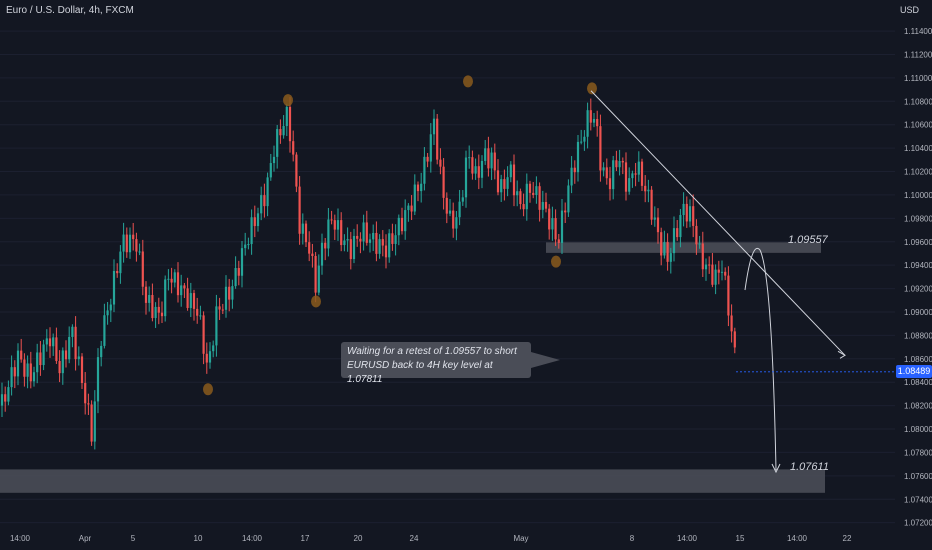 The image size is (932, 550). What do you see at coordinates (918, 31) in the screenshot?
I see `y-tick-label: 1.11400` at bounding box center [918, 31].